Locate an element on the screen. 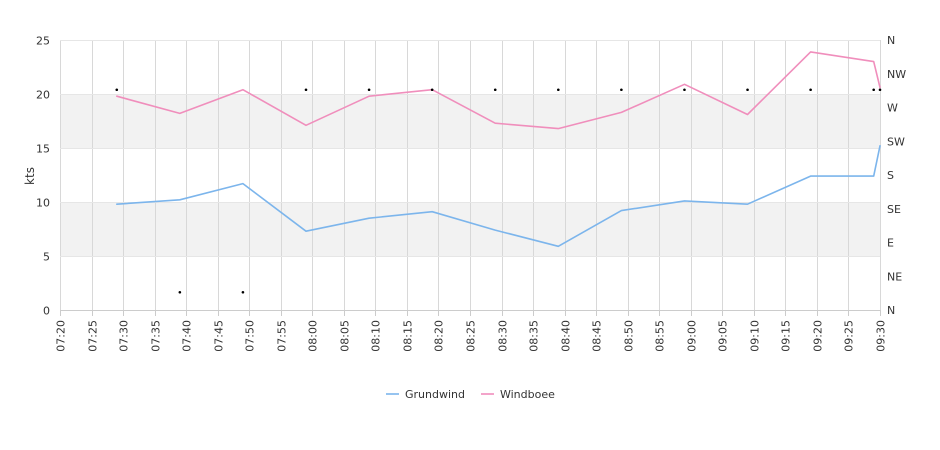 Image resolution: width=940 pixels, height=450 pixels. x-tick-label: 07:30 is located at coordinates (124, 336).